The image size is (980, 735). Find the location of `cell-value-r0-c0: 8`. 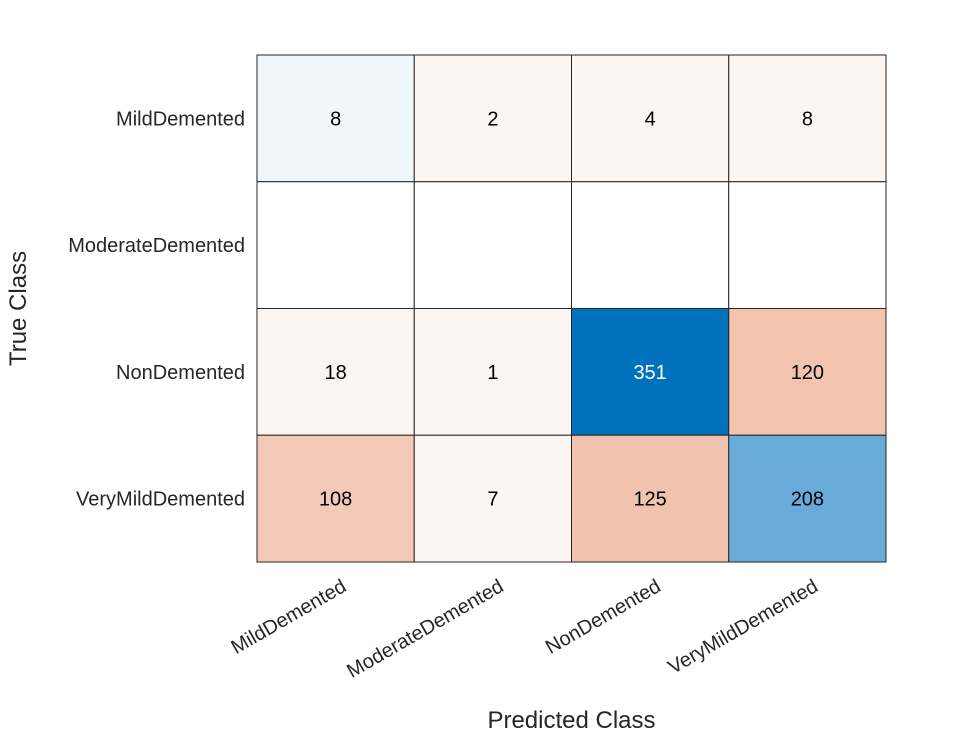

cell-value-r0-c0: 8 is located at coordinates (335, 119).